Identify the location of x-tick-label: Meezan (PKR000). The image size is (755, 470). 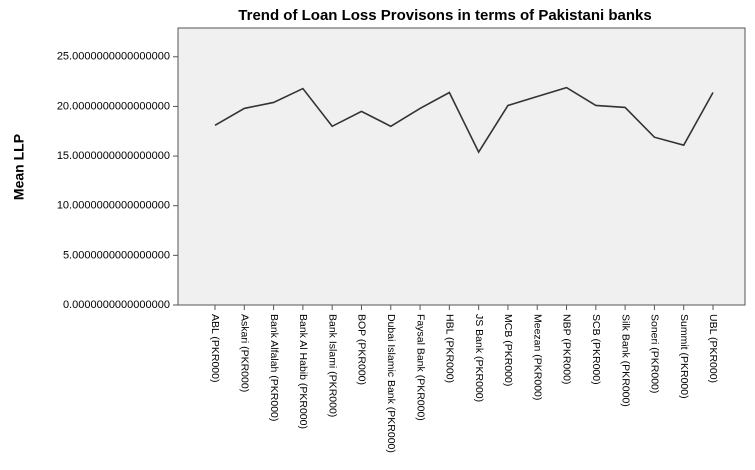
(537, 357).